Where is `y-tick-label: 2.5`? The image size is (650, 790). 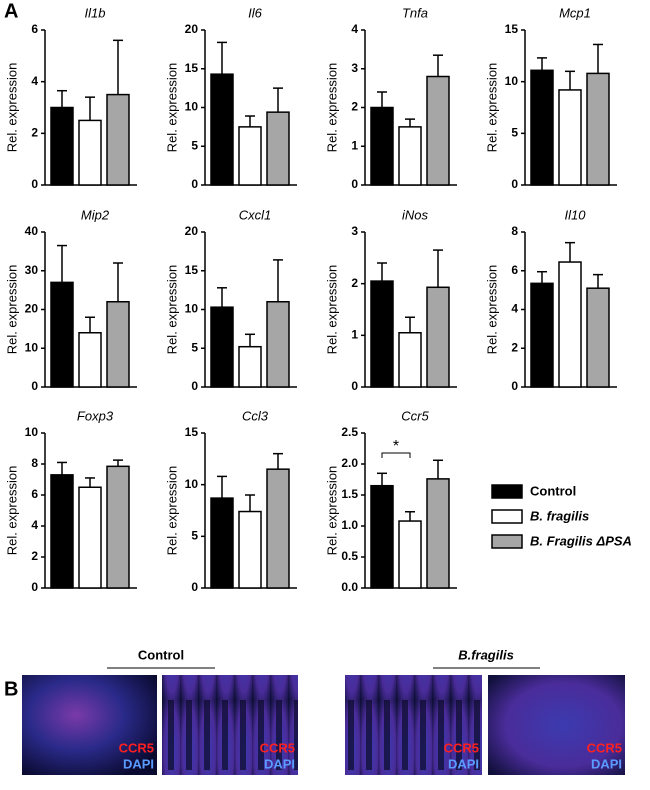
y-tick-label: 2.5 is located at coordinates (349, 432).